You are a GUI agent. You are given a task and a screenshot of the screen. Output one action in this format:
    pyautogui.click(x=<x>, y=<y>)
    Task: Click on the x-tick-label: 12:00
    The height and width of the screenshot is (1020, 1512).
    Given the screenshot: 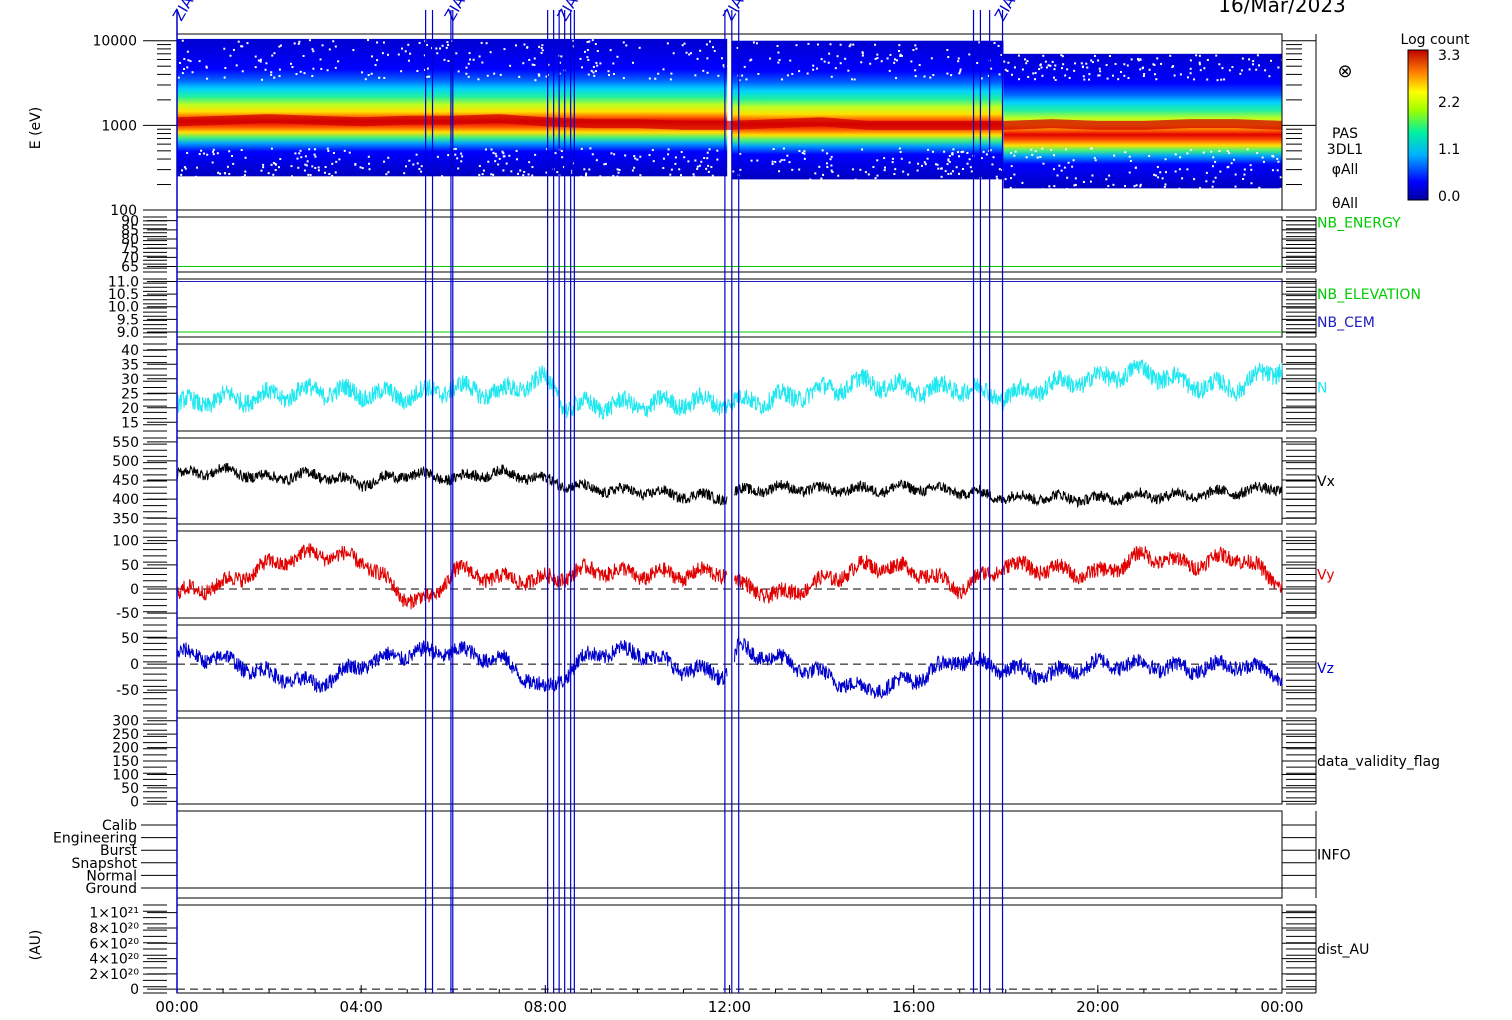 What is the action you would take?
    pyautogui.click(x=729, y=1007)
    